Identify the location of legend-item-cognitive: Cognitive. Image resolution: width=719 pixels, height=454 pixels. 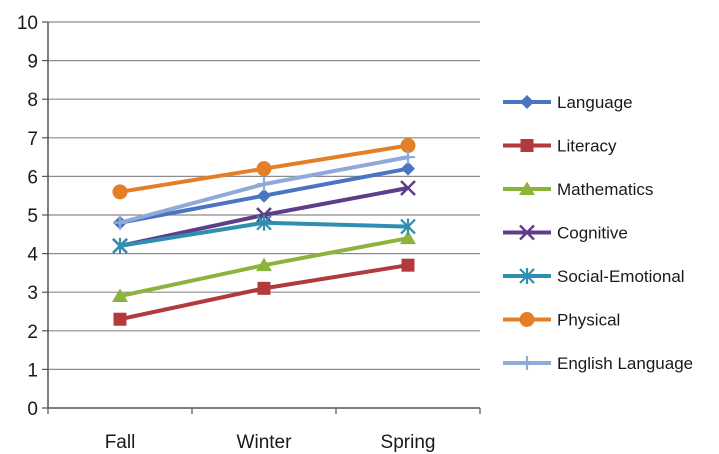
(565, 233).